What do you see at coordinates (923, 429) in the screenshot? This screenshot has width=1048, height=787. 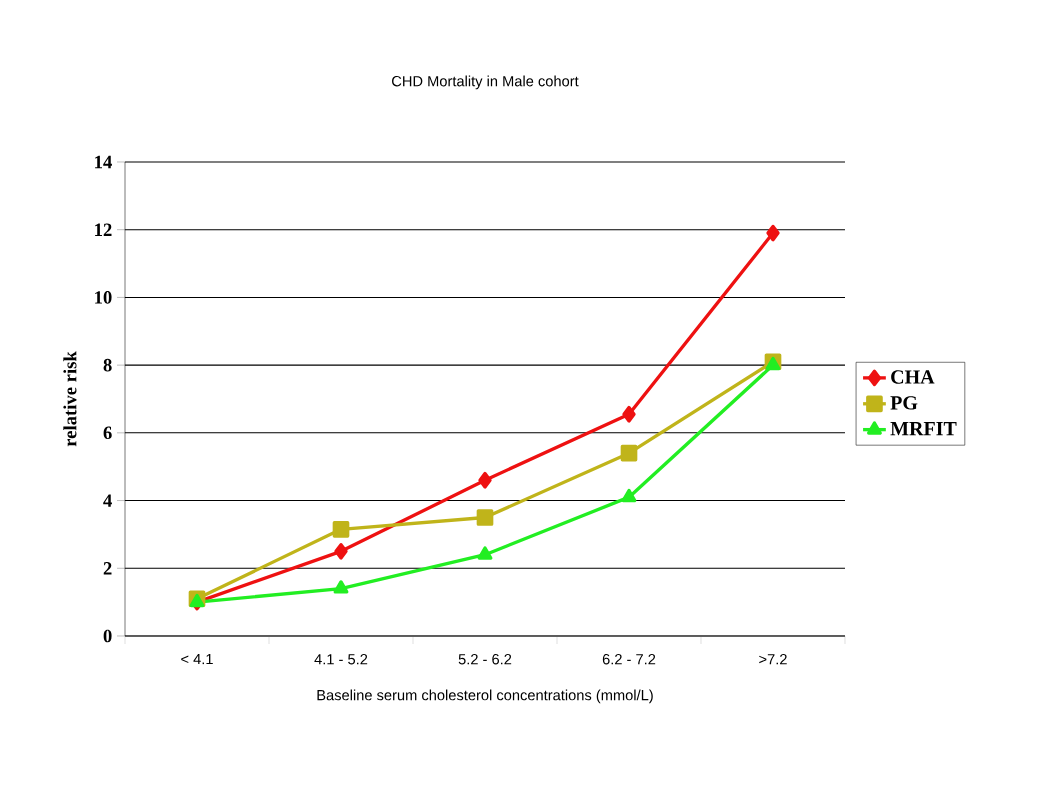 I see `legend-label: MRFIT` at bounding box center [923, 429].